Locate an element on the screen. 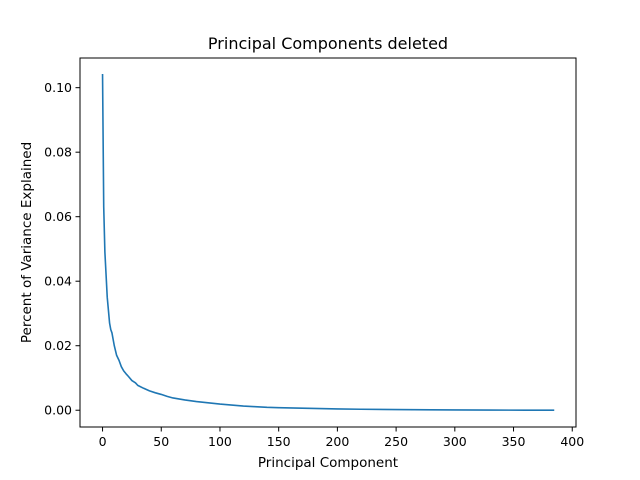 This screenshot has height=480, width=640. x-tick-label: 100 is located at coordinates (220, 441).